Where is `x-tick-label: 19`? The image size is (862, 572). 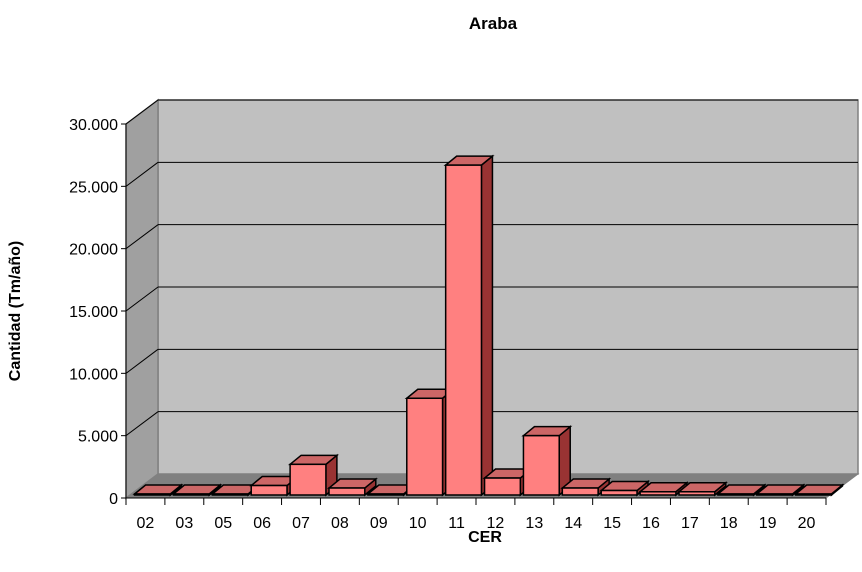 x-tick-label: 19 is located at coordinates (768, 523).